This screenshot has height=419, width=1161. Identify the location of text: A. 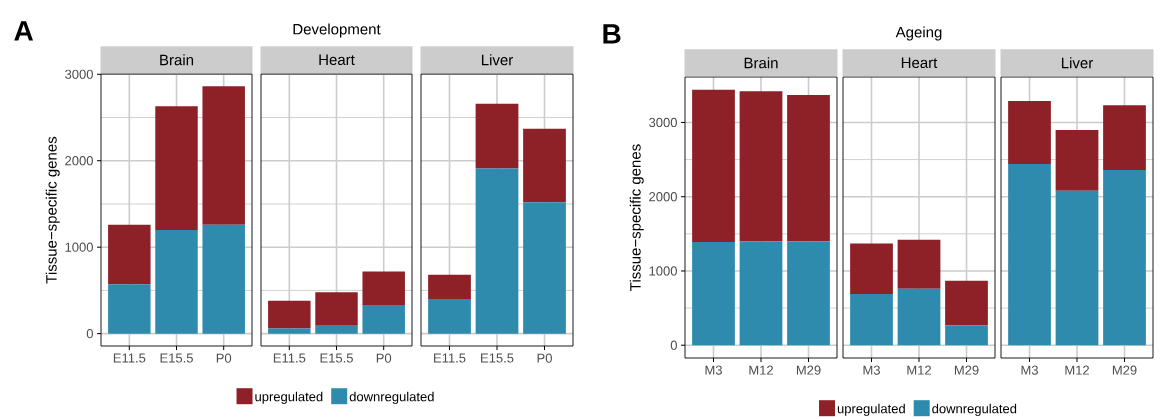
(24, 31).